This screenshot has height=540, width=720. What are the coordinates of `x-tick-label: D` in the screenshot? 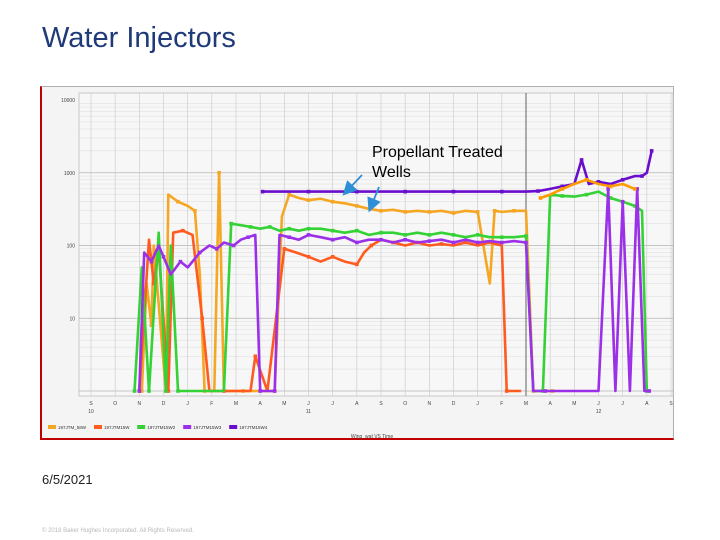 It's located at (164, 404).